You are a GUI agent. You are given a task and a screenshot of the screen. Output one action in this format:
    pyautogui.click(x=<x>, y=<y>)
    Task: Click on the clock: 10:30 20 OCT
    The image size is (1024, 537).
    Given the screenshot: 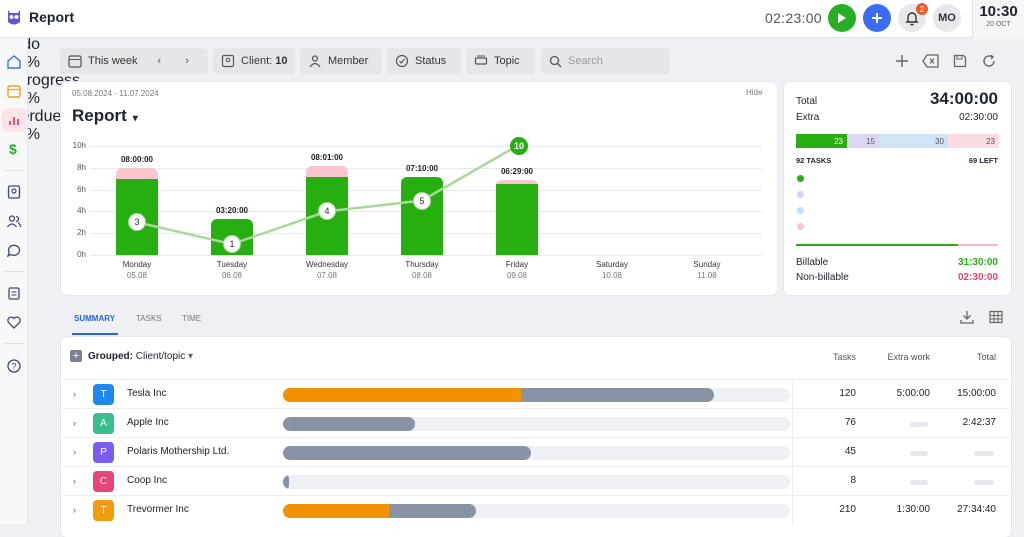 What is the action you would take?
    pyautogui.click(x=998, y=19)
    